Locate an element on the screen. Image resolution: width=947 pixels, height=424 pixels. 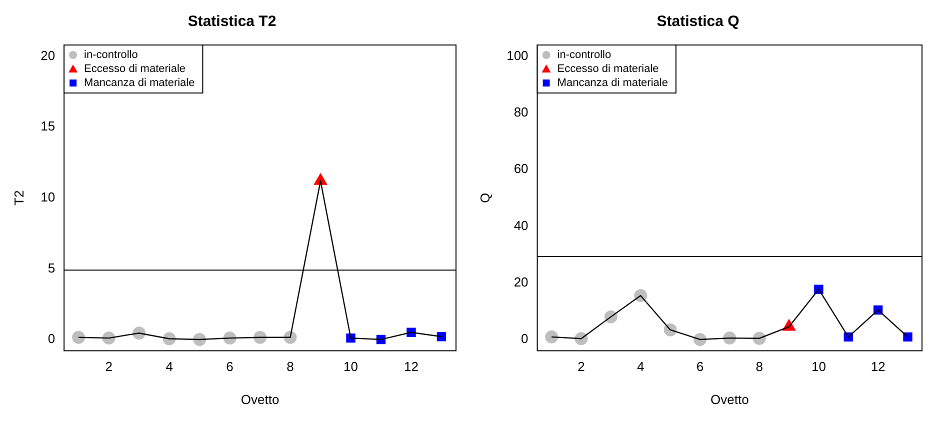
y-tick-label: 15 is located at coordinates (48, 126).